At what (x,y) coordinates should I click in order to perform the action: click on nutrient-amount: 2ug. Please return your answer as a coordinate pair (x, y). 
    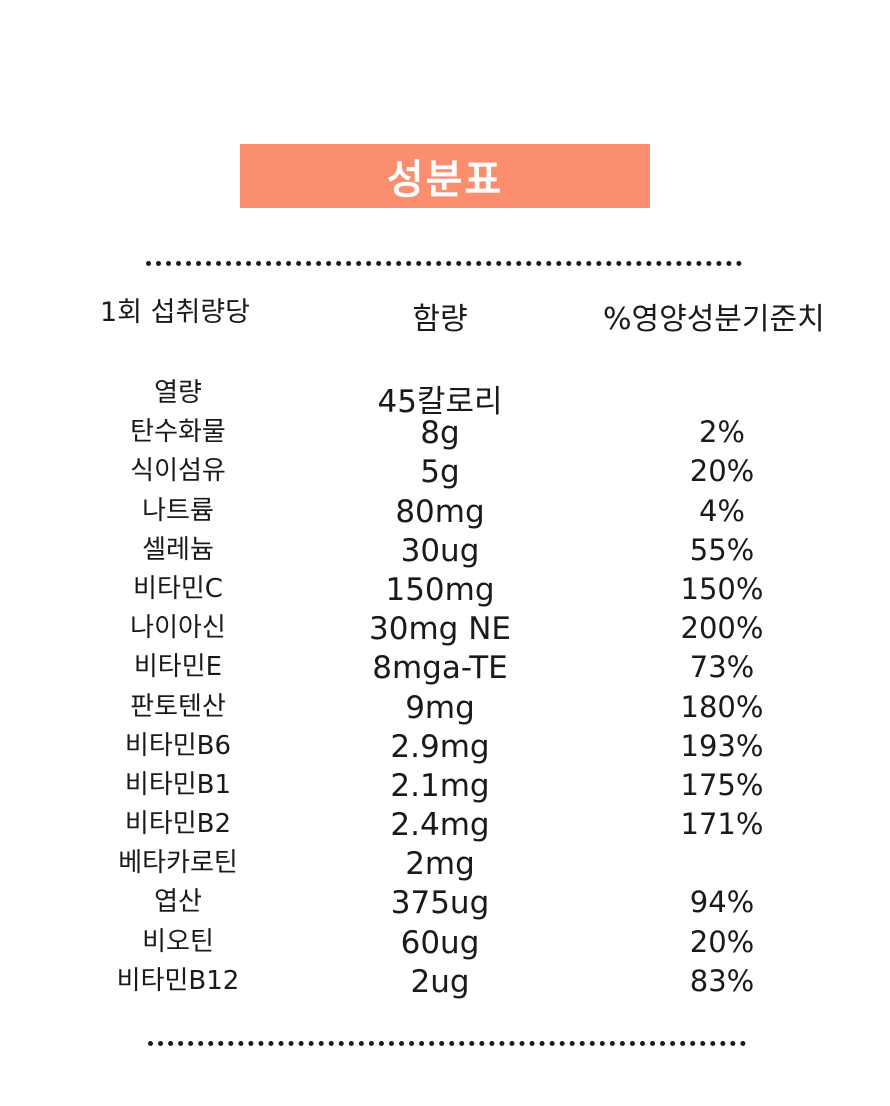
    Looking at the image, I should click on (440, 981).